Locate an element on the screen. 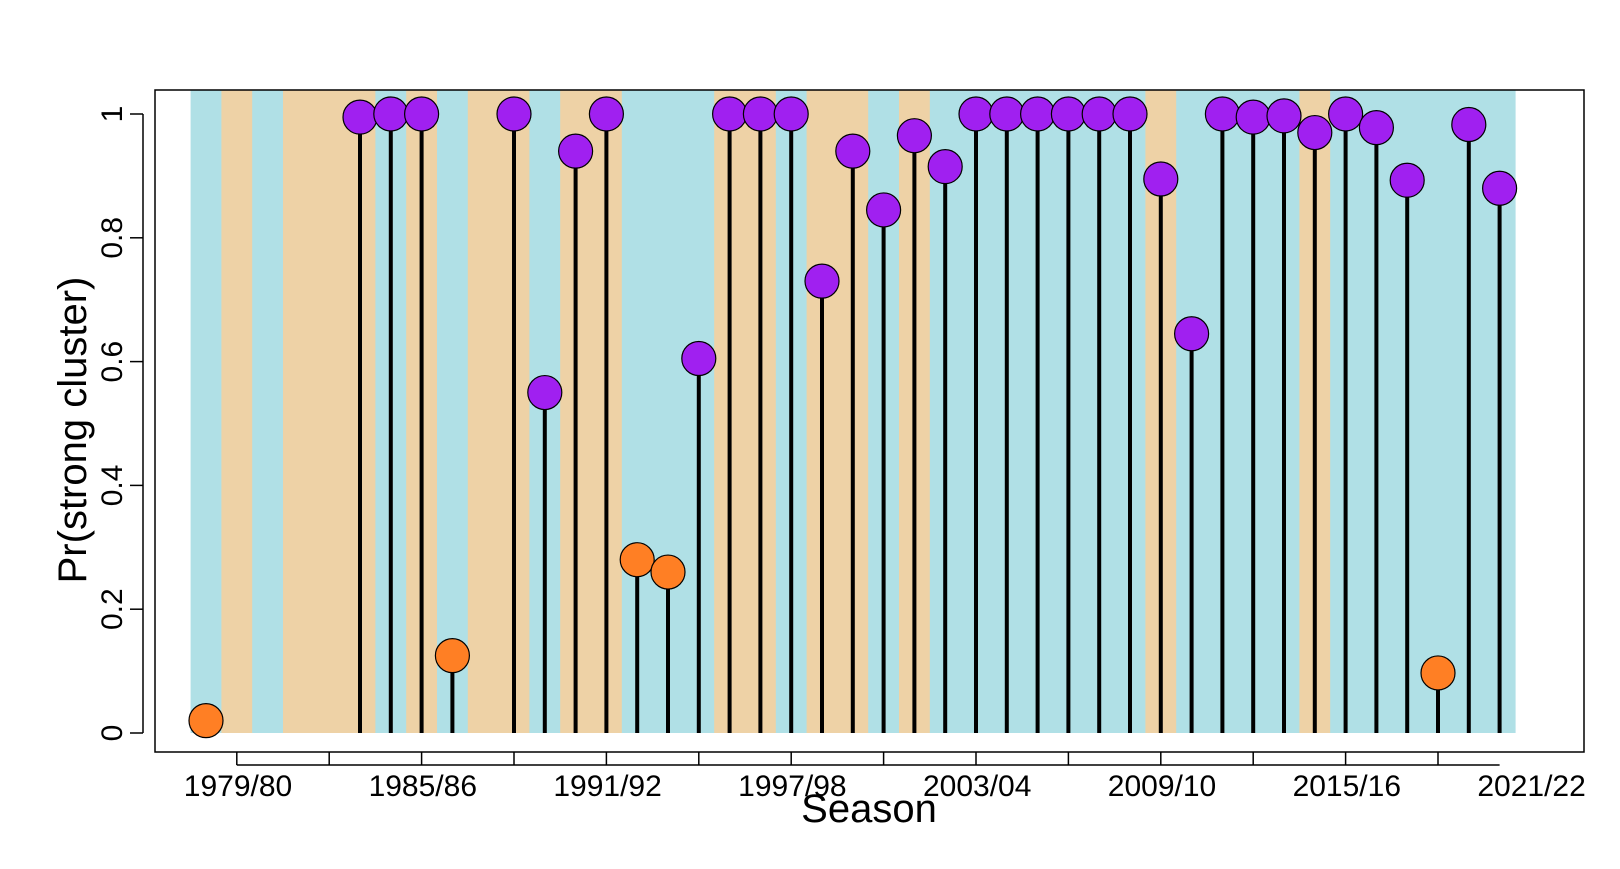 This screenshot has height=869, width=1620. y-tick-label: 0.4 is located at coordinates (112, 486).